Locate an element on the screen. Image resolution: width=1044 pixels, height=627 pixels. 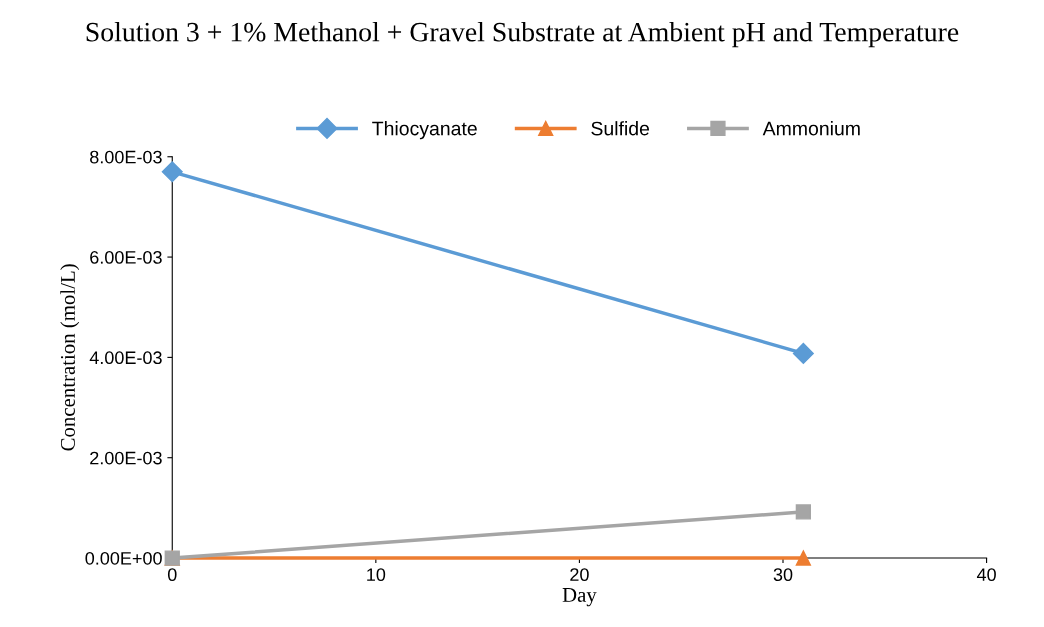
x-axis-title: Day is located at coordinates (579, 597).